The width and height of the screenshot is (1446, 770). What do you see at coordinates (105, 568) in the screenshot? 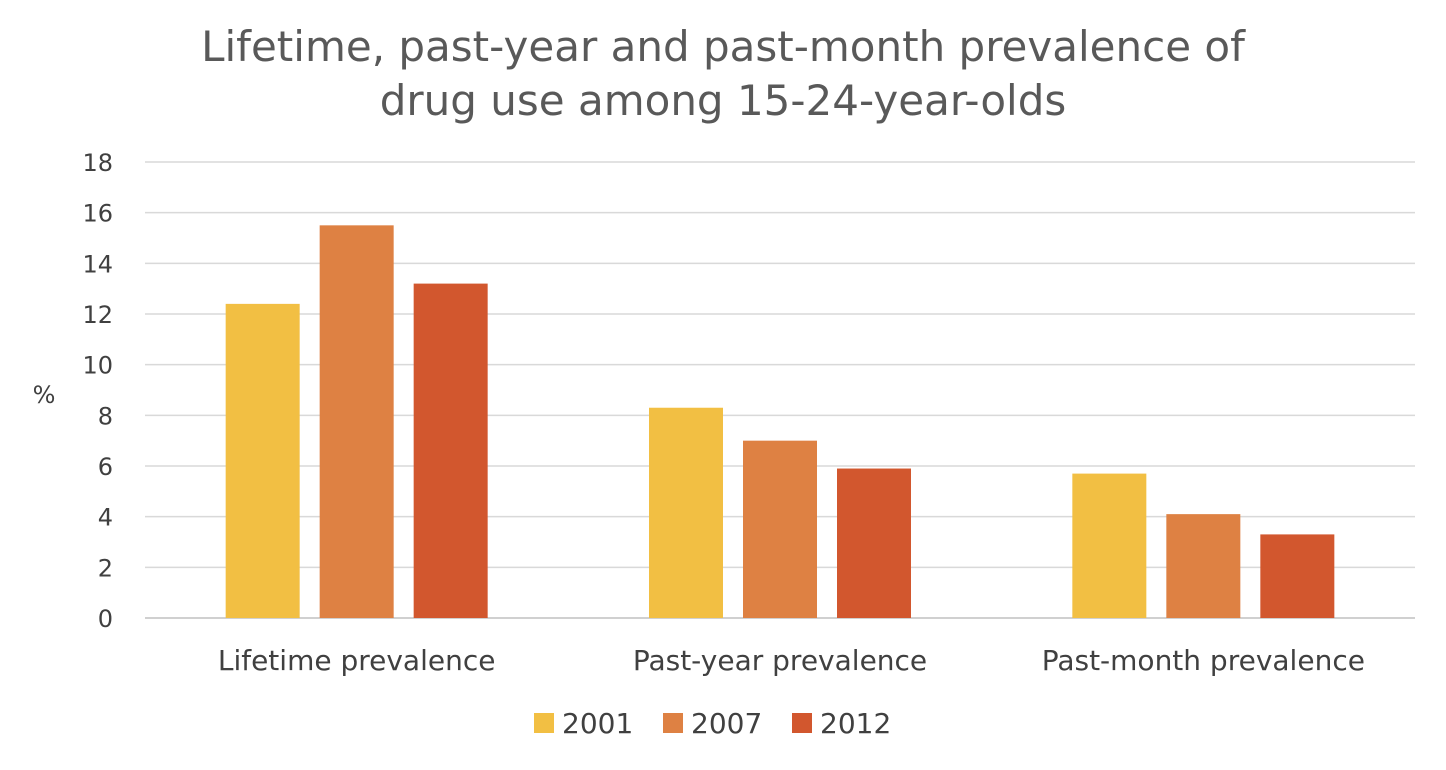
I see `y-tick-label: 2` at bounding box center [105, 568].